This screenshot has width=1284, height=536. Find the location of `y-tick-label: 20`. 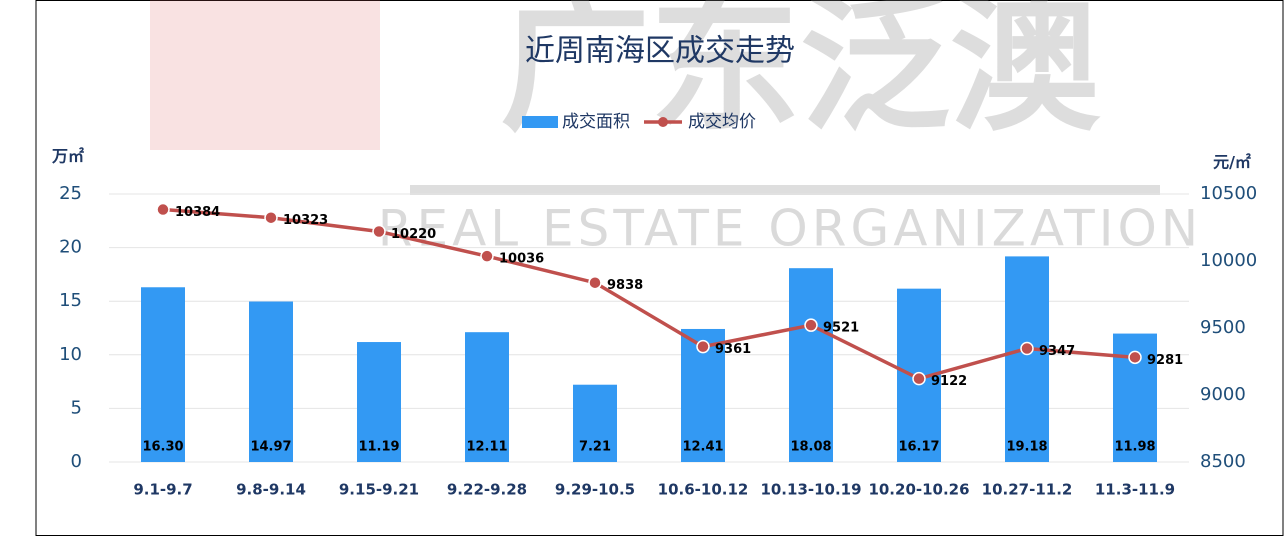

y-tick-label: 20 is located at coordinates (70, 247).